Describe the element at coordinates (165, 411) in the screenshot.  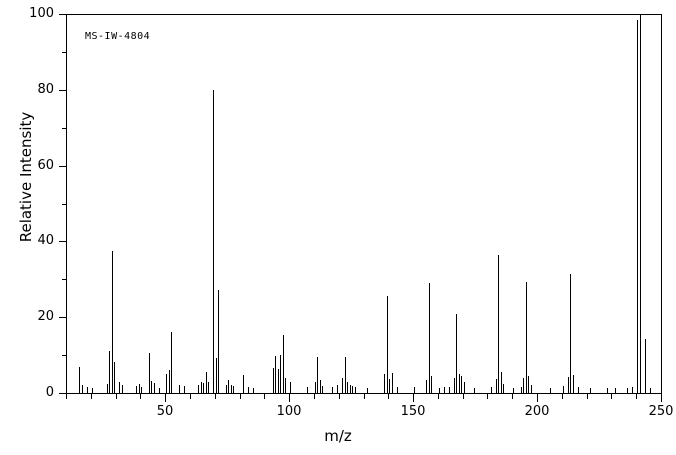
I see `x-tick-label: 50` at that location.